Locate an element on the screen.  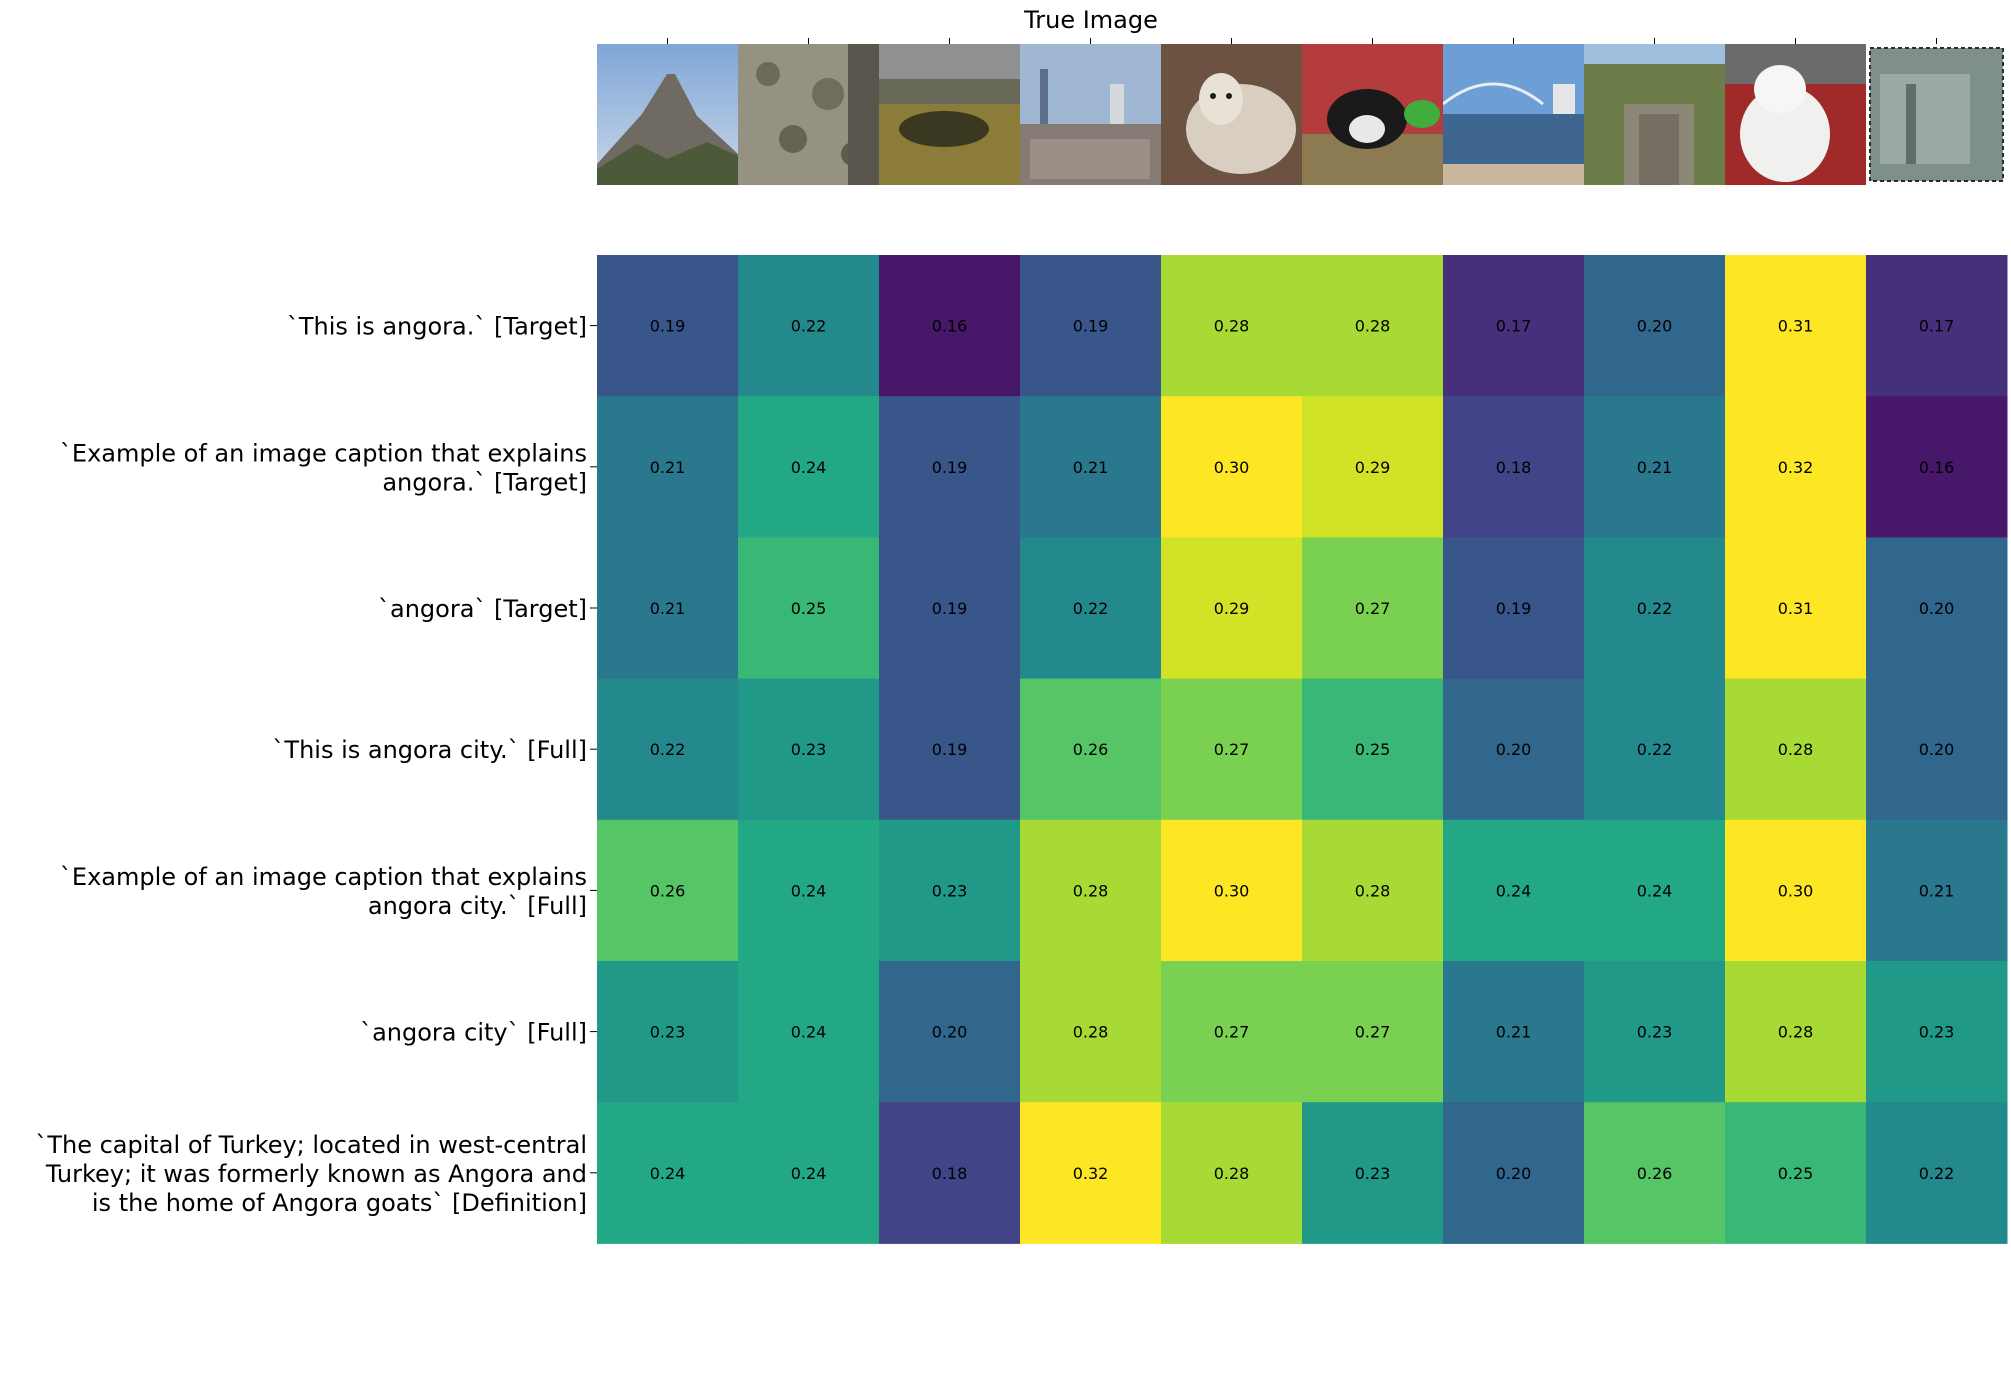
heatmap-cell-r0-c7 is located at coordinates (1655, 326).